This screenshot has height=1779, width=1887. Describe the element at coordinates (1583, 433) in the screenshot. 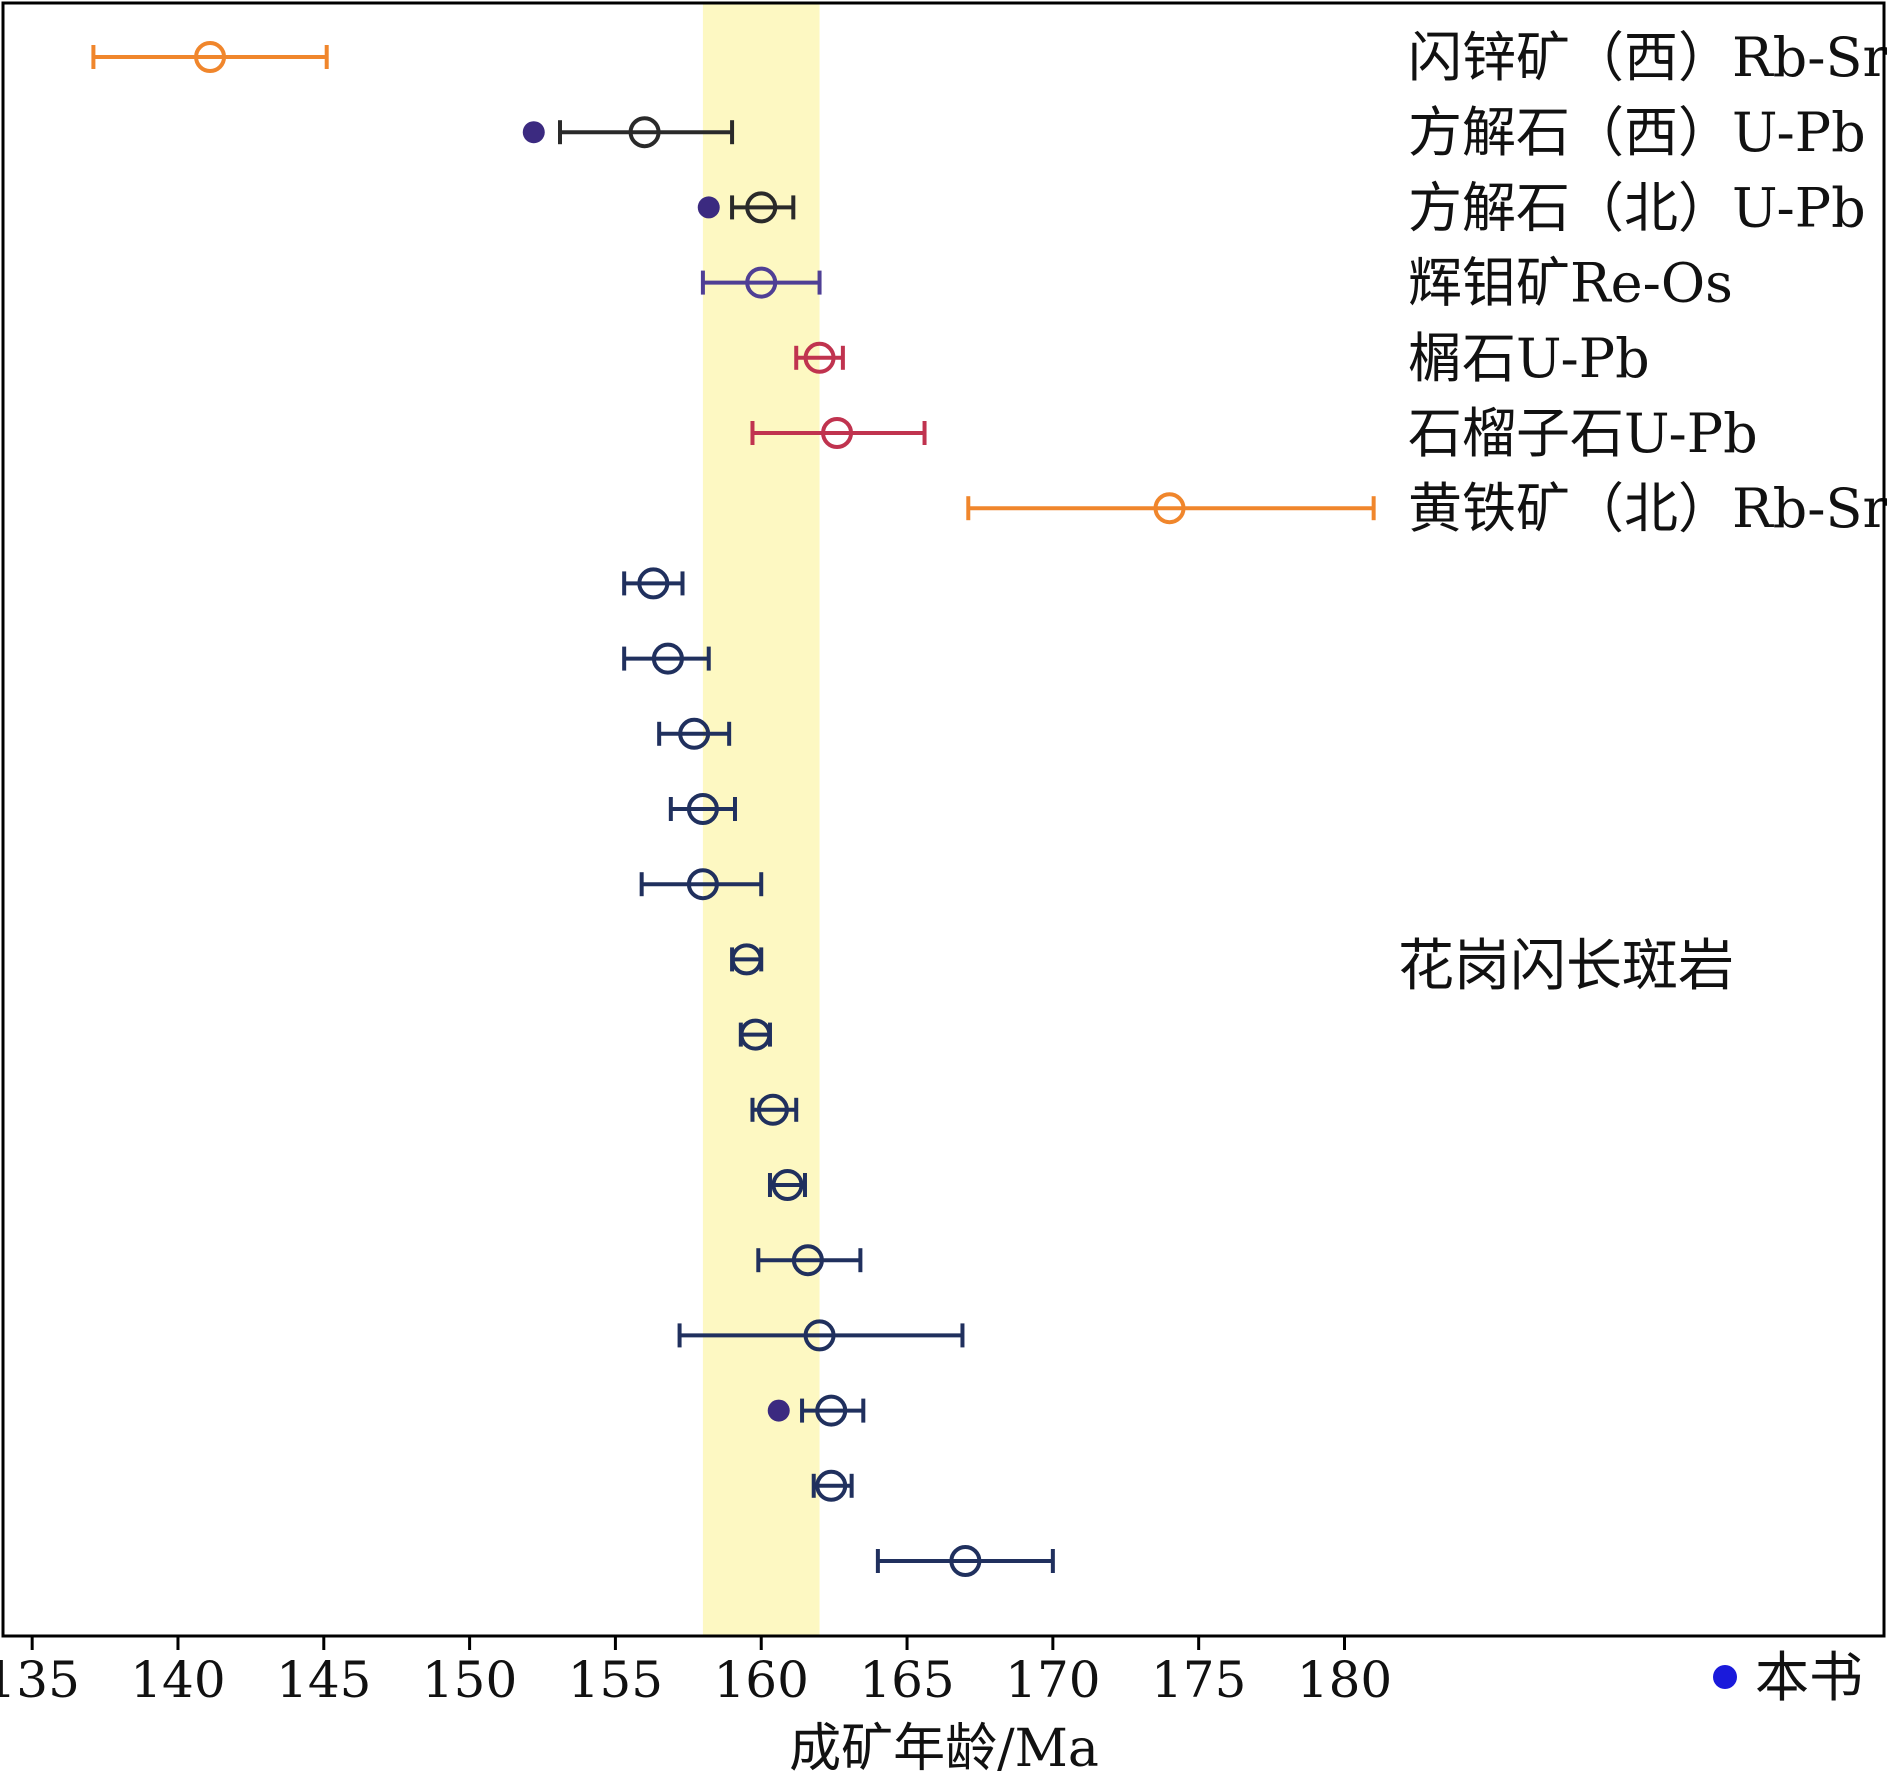

I see `series-label: 石榴子石U-Pb` at that location.